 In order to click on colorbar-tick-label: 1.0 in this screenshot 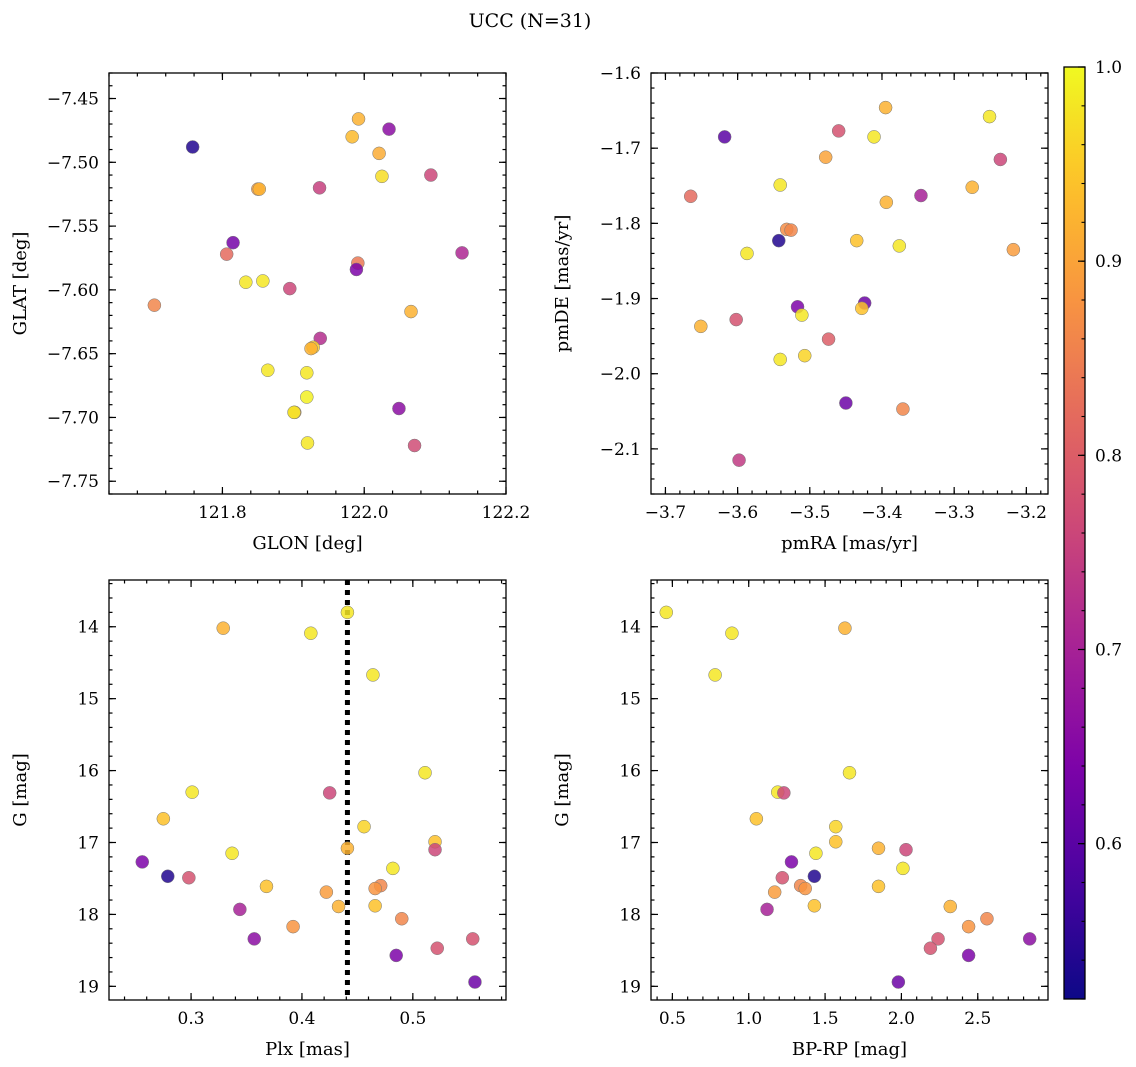, I will do `click(1108, 68)`.